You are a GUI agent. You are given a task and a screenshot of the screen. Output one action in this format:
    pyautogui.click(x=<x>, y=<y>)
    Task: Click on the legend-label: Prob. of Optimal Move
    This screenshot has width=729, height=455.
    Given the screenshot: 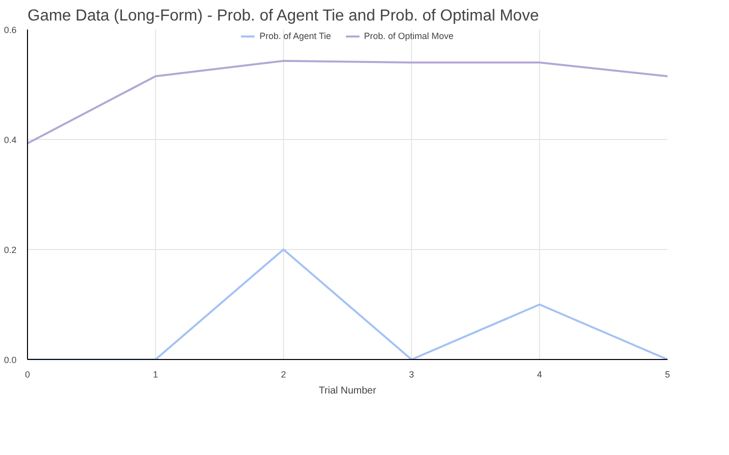 What is the action you would take?
    pyautogui.click(x=409, y=36)
    